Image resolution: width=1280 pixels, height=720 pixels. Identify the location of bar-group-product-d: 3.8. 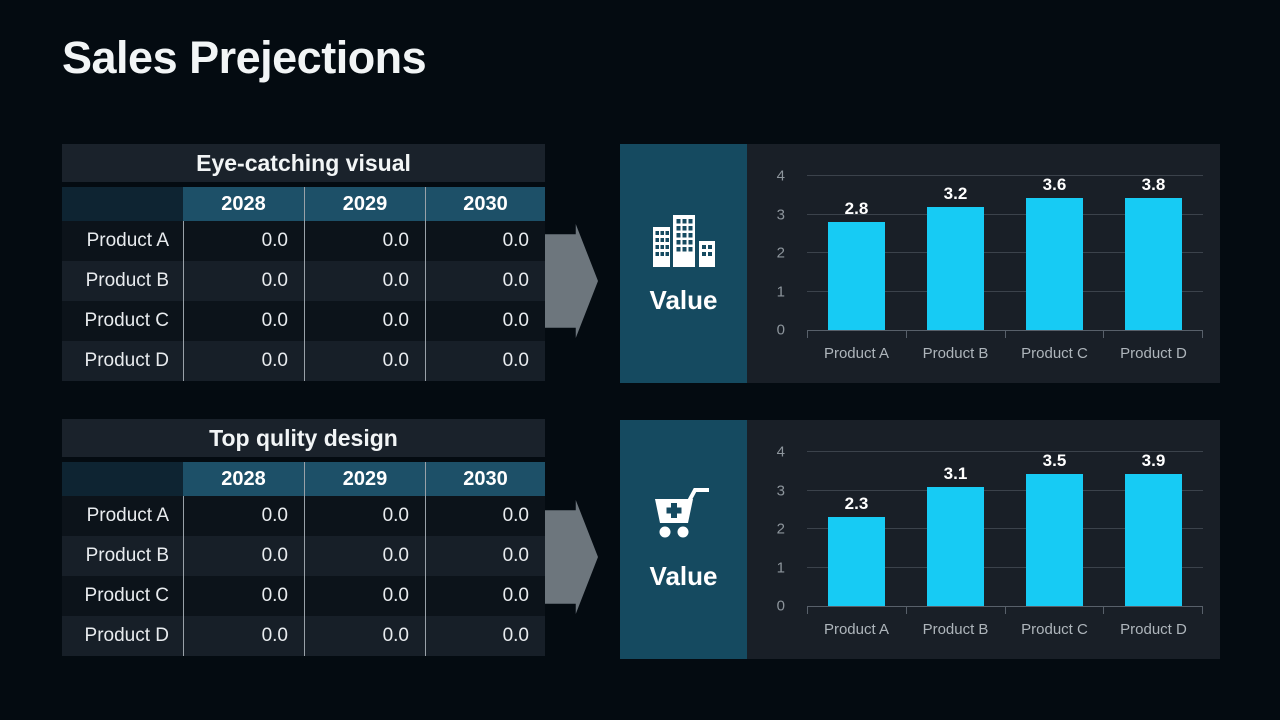
(1153, 253).